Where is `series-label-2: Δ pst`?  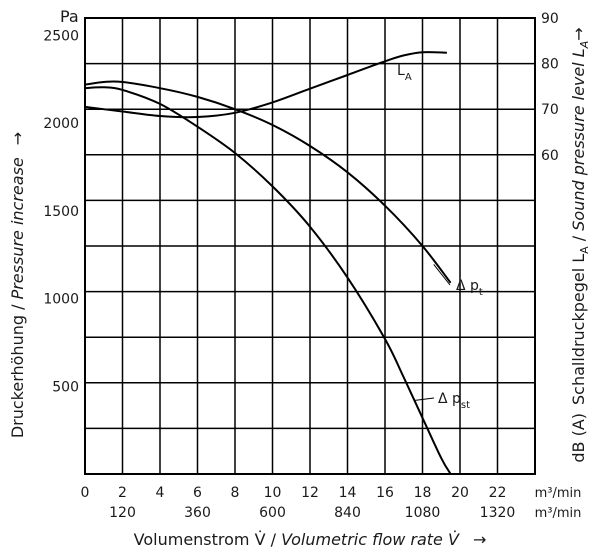 series-label-2: Δ pst is located at coordinates (454, 401).